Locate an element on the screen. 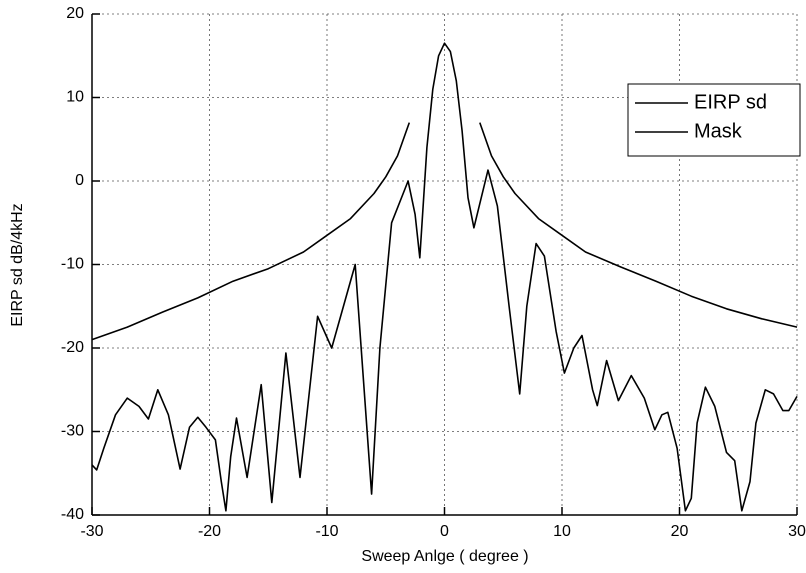 This screenshot has height=573, width=806. y-tick-label: -30 is located at coordinates (72, 431).